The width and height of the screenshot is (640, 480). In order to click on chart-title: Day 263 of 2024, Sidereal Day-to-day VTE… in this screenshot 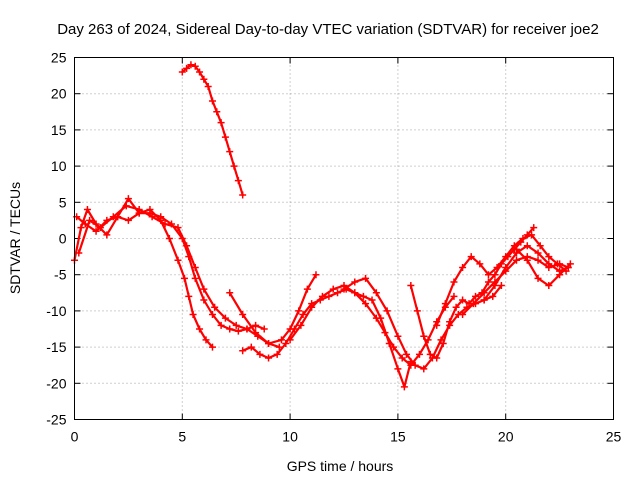, I will do `click(328, 29)`.